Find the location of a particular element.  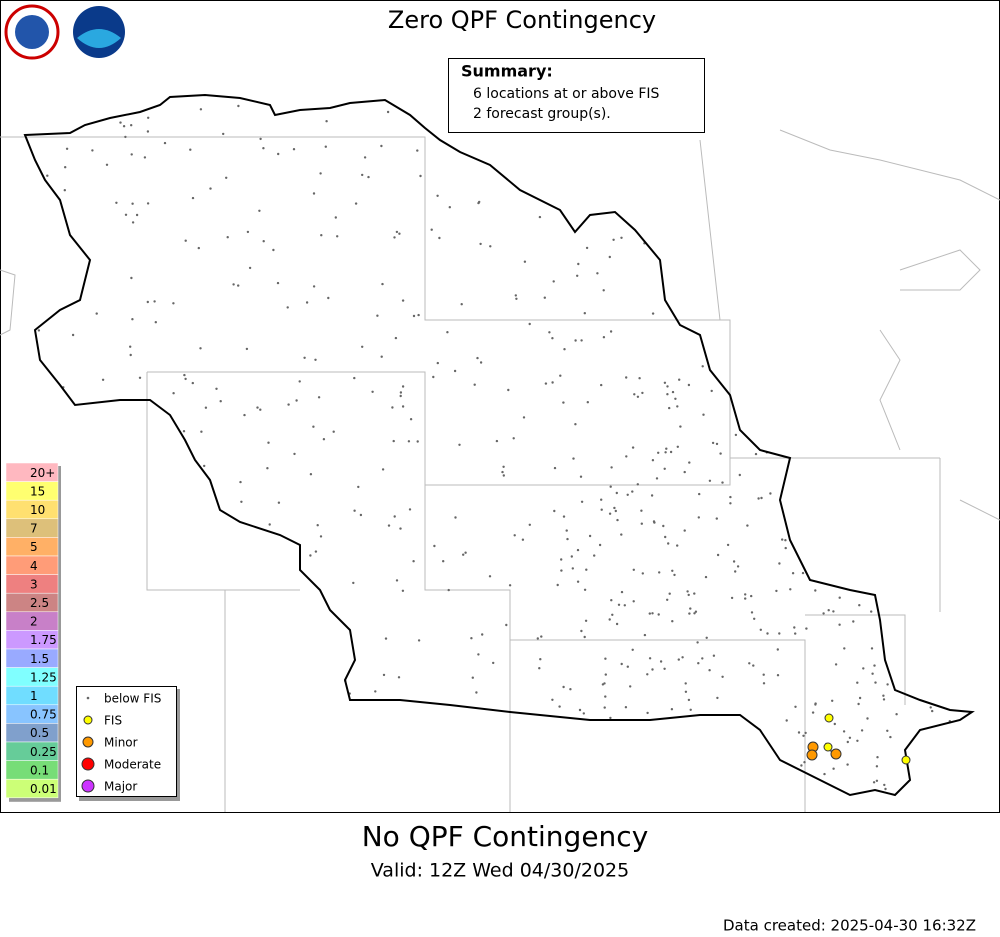

fis-point is located at coordinates (829, 718).